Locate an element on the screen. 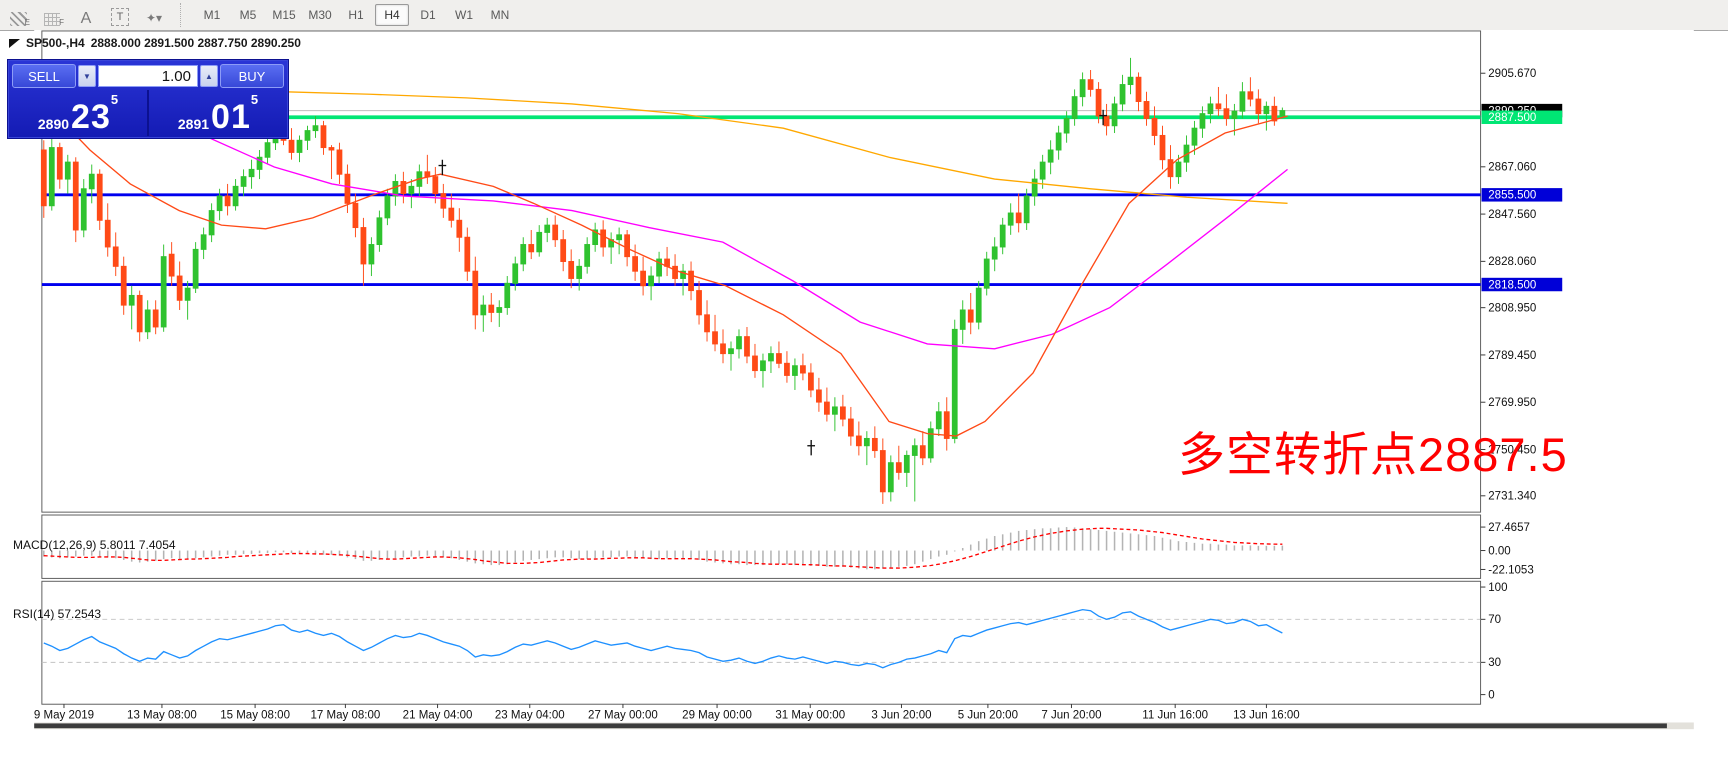 The height and width of the screenshot is (758, 1728). timeframe-mn: MN is located at coordinates (500, 15).